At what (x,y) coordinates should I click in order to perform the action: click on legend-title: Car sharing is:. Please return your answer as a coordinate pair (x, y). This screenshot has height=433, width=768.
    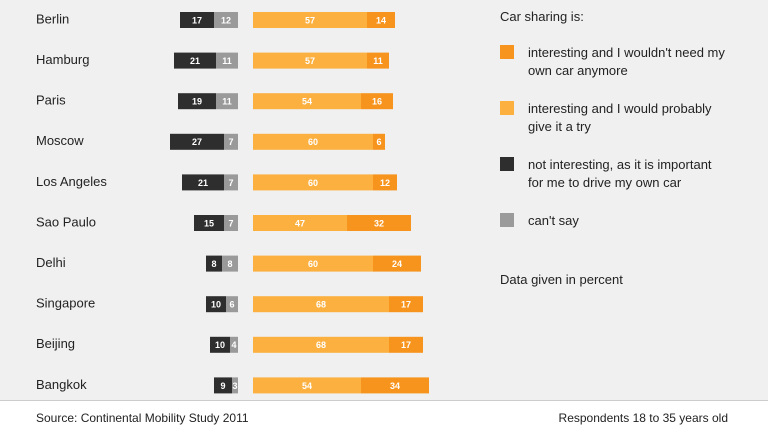
    Looking at the image, I should click on (542, 16).